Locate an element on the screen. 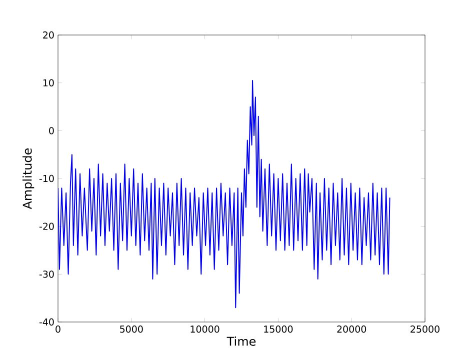 Image resolution: width=474 pixels, height=357 pixels. y-tick-label: -40 is located at coordinates (46, 322).